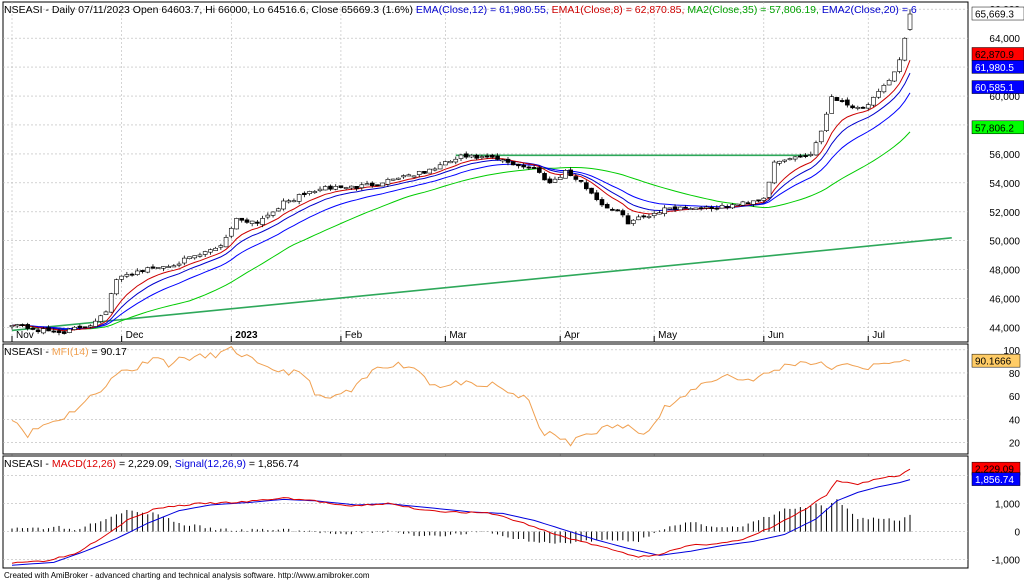 This screenshot has width=1024, height=588. Describe the element at coordinates (354, 335) in the screenshot. I see `date-axis-label: Feb` at that location.